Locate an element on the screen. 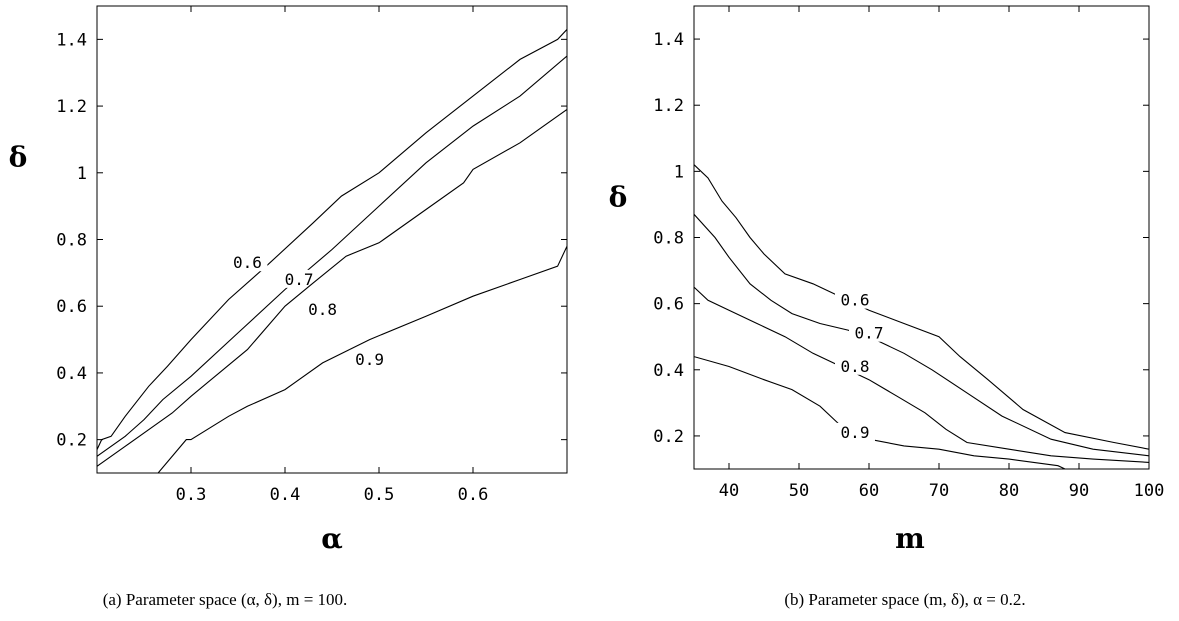 Image resolution: width=1179 pixels, height=621 pixels. x-tick-label: 0.3 is located at coordinates (191, 495).